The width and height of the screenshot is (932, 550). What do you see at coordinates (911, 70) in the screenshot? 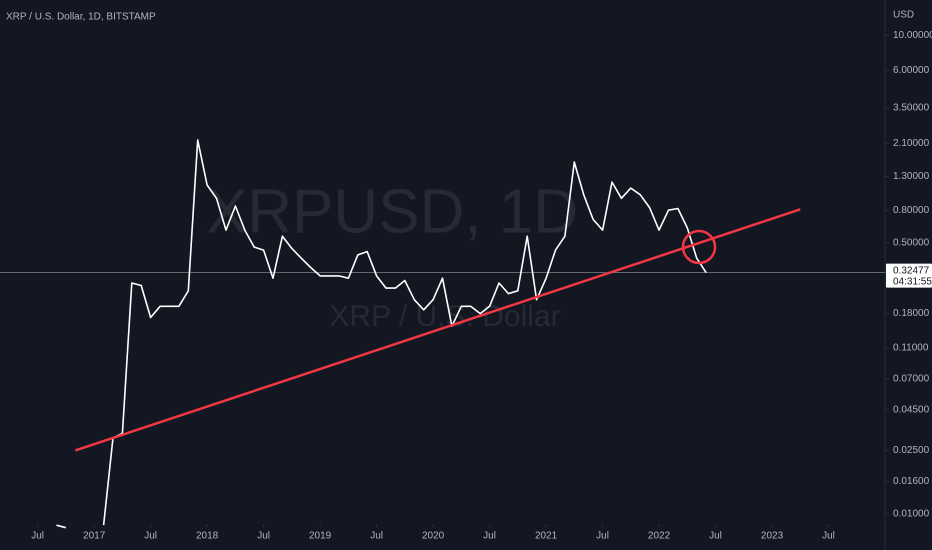
I see `y-tick-label: 6.00000` at bounding box center [911, 70].